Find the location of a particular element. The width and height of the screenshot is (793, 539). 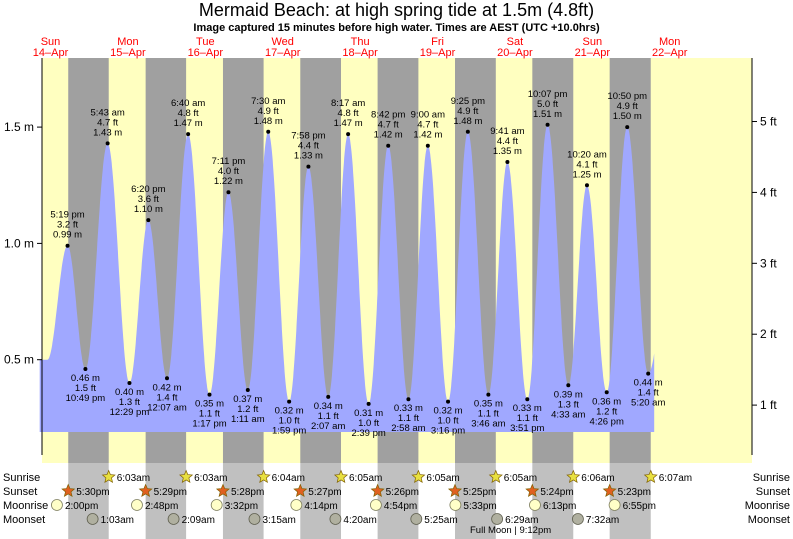

y-right-tick-label: 2 ft is located at coordinates (768, 334).